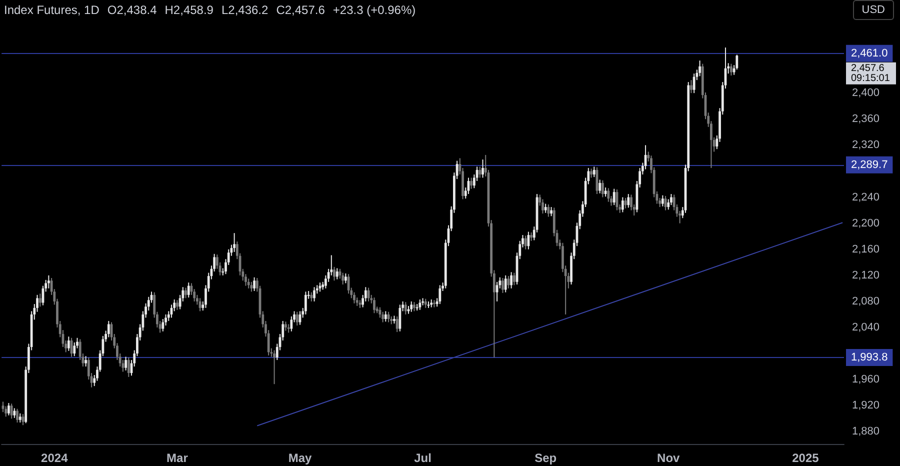 The width and height of the screenshot is (900, 466). What do you see at coordinates (869, 53) in the screenshot?
I see `ref-line-label: 2,461.0` at bounding box center [869, 53].